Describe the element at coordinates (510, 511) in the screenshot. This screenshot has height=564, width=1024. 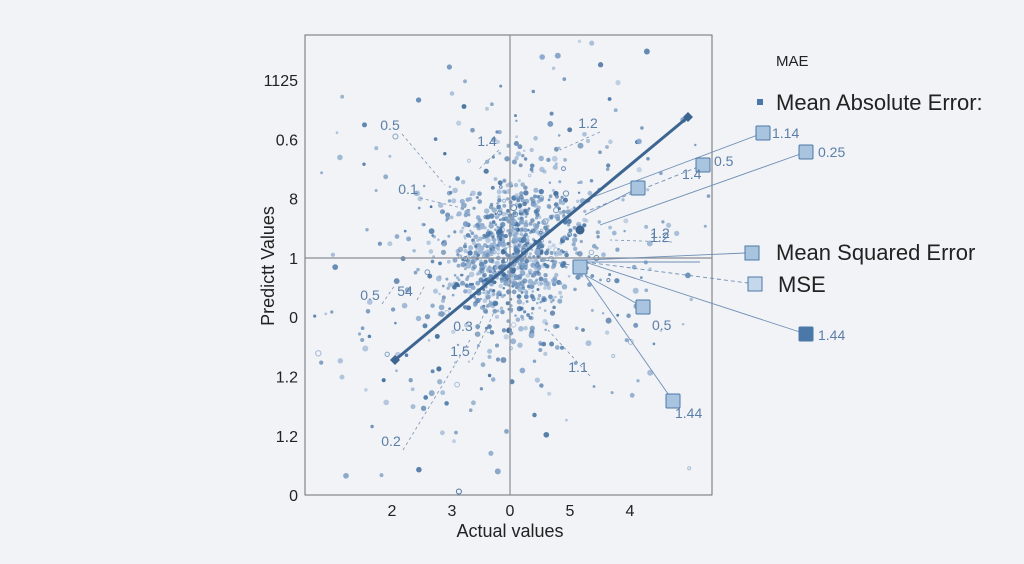
I see `x-tick-label: 0` at that location.